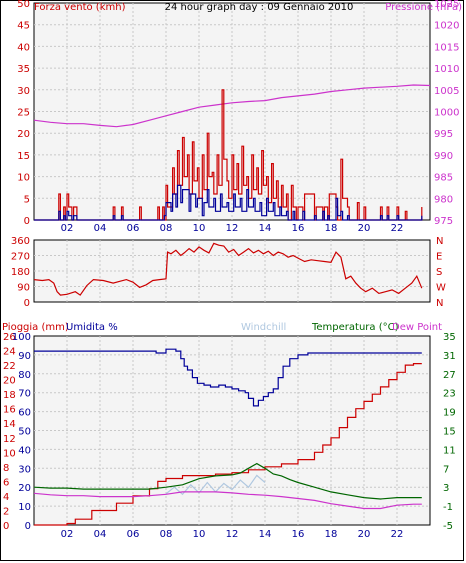  Describe the element at coordinates (24, 469) in the screenshot. I see `humidity-y-tick: 30` at that location.